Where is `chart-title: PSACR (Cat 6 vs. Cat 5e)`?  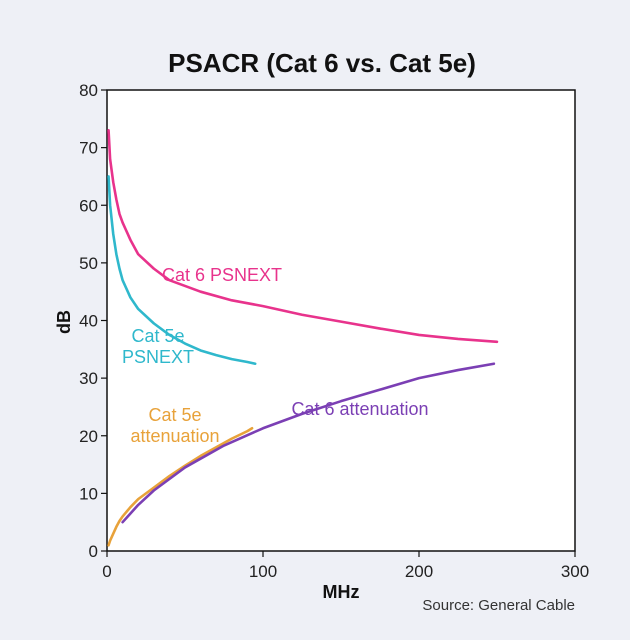 chart-title: PSACR (Cat 6 vs. Cat 5e) is located at coordinates (322, 63).